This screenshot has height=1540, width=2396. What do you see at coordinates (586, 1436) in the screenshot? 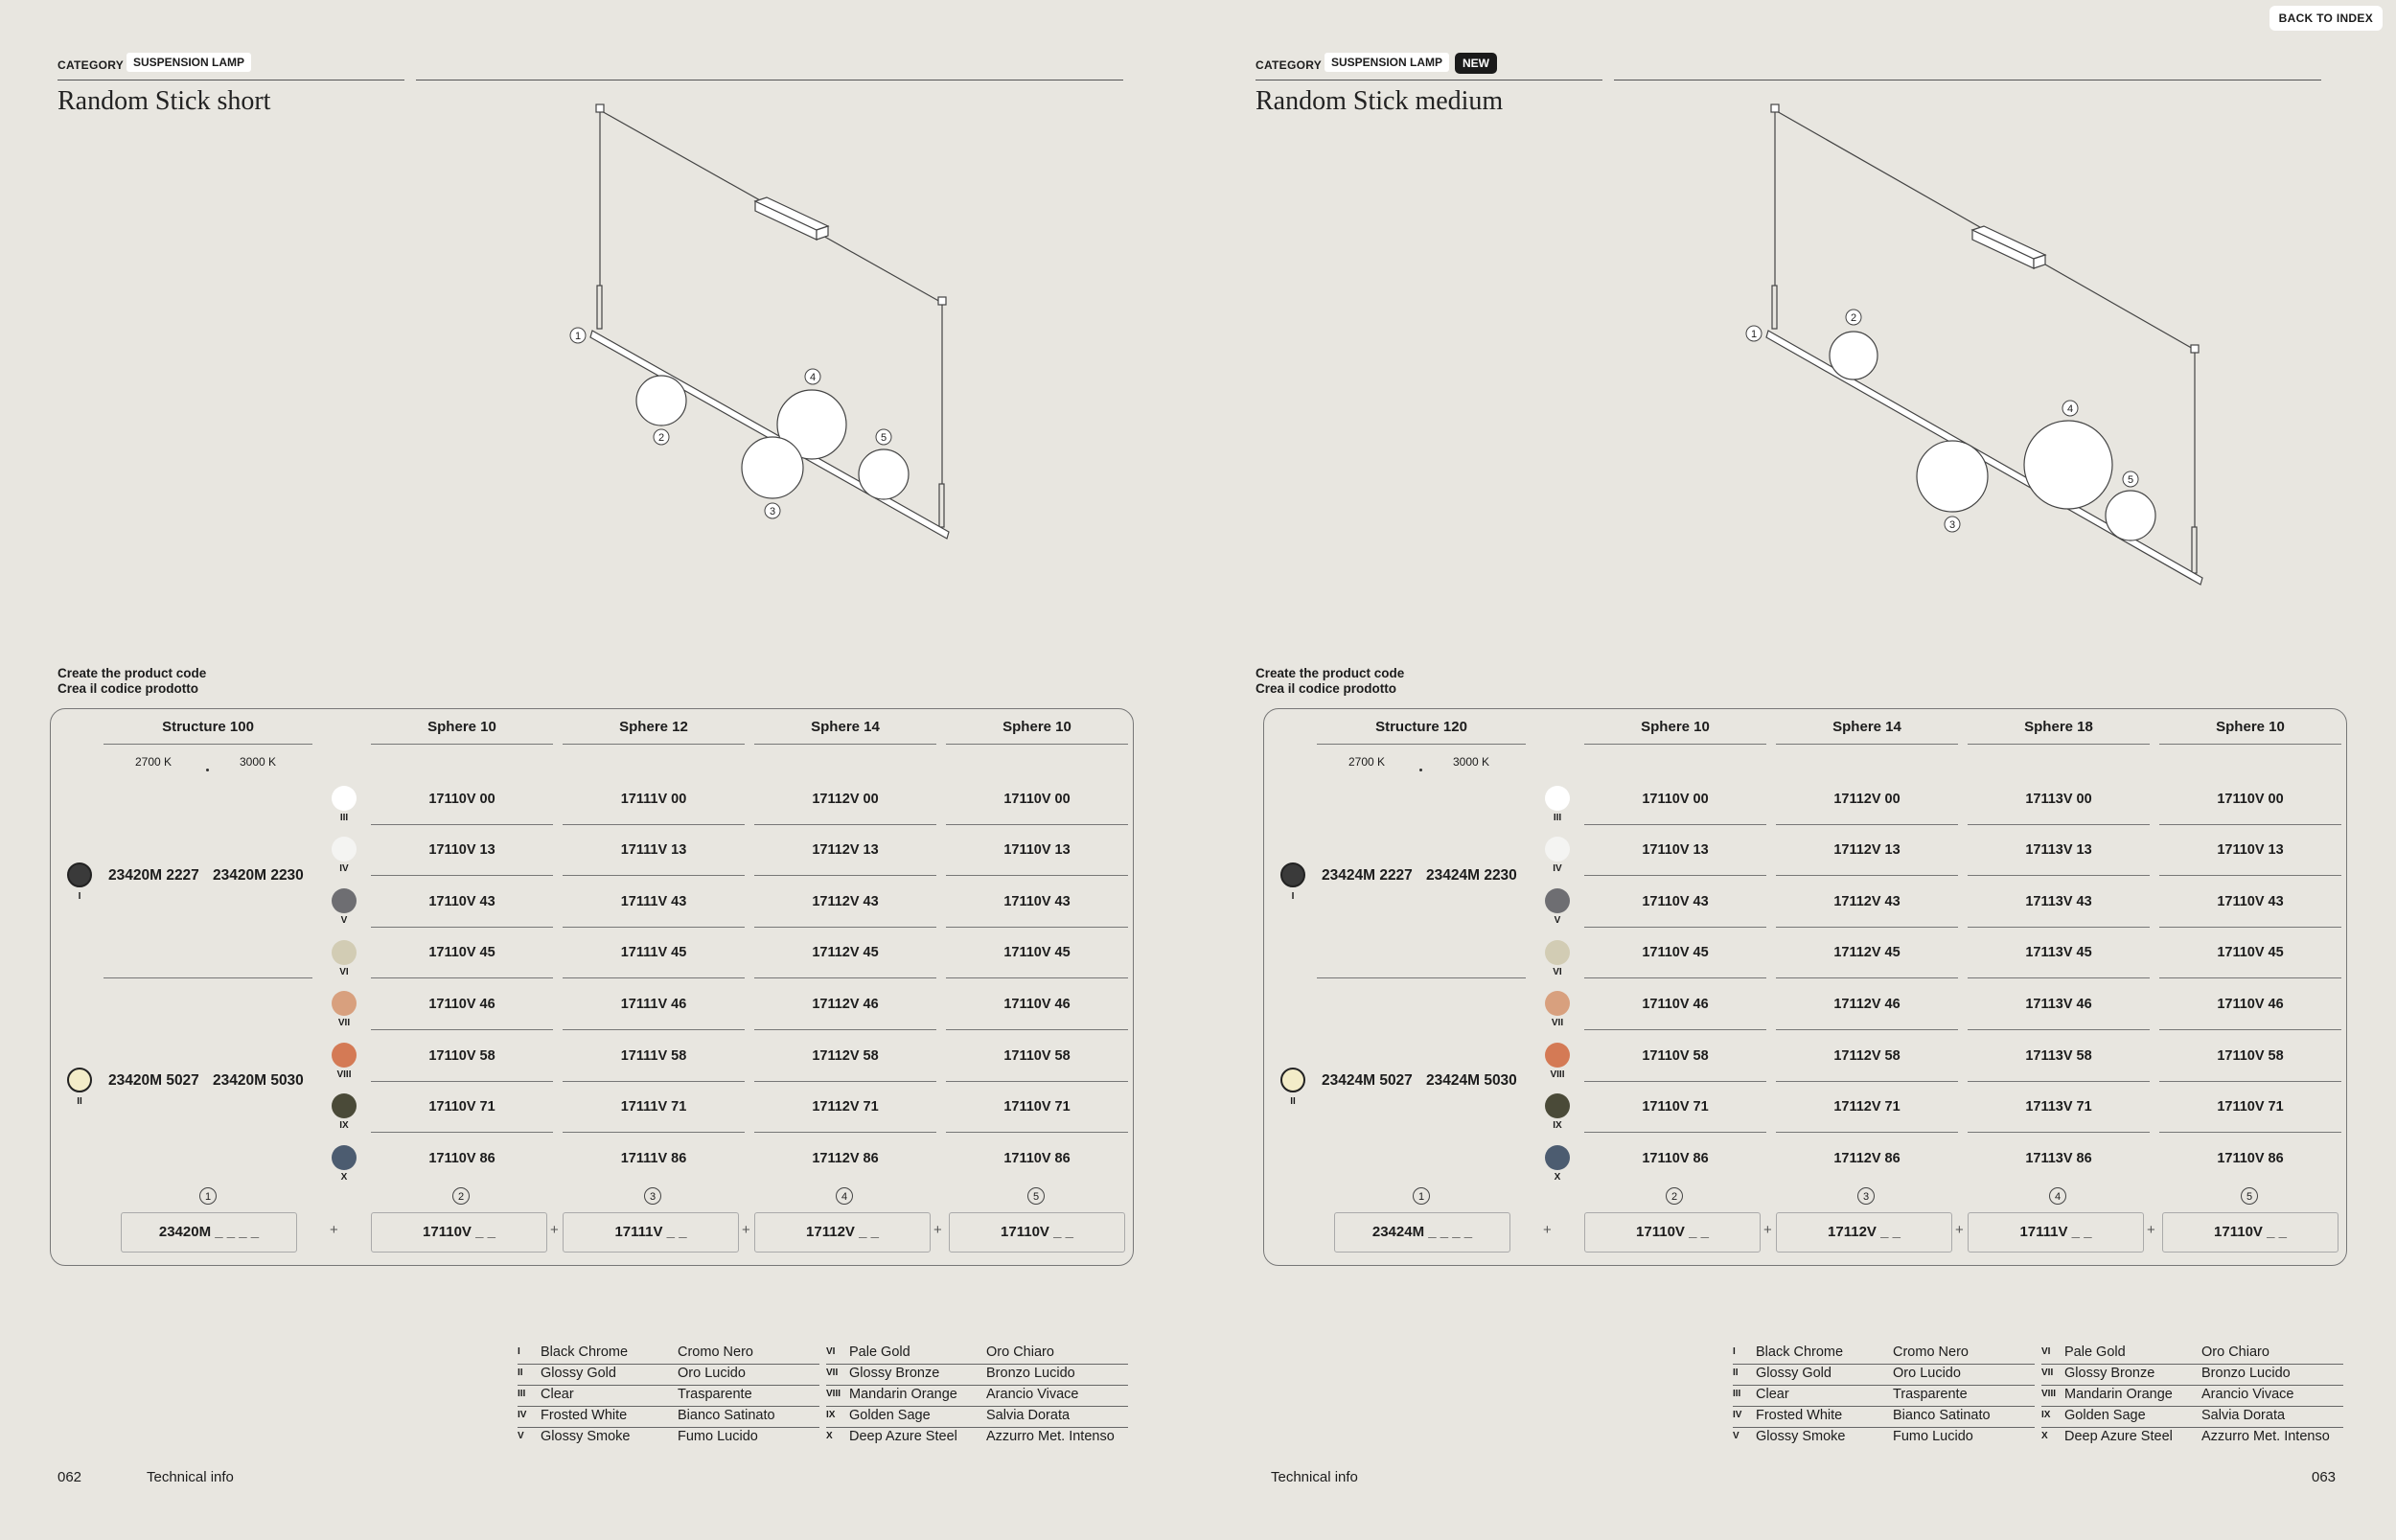
I see `legend-en: Glossy Smoke` at bounding box center [586, 1436].